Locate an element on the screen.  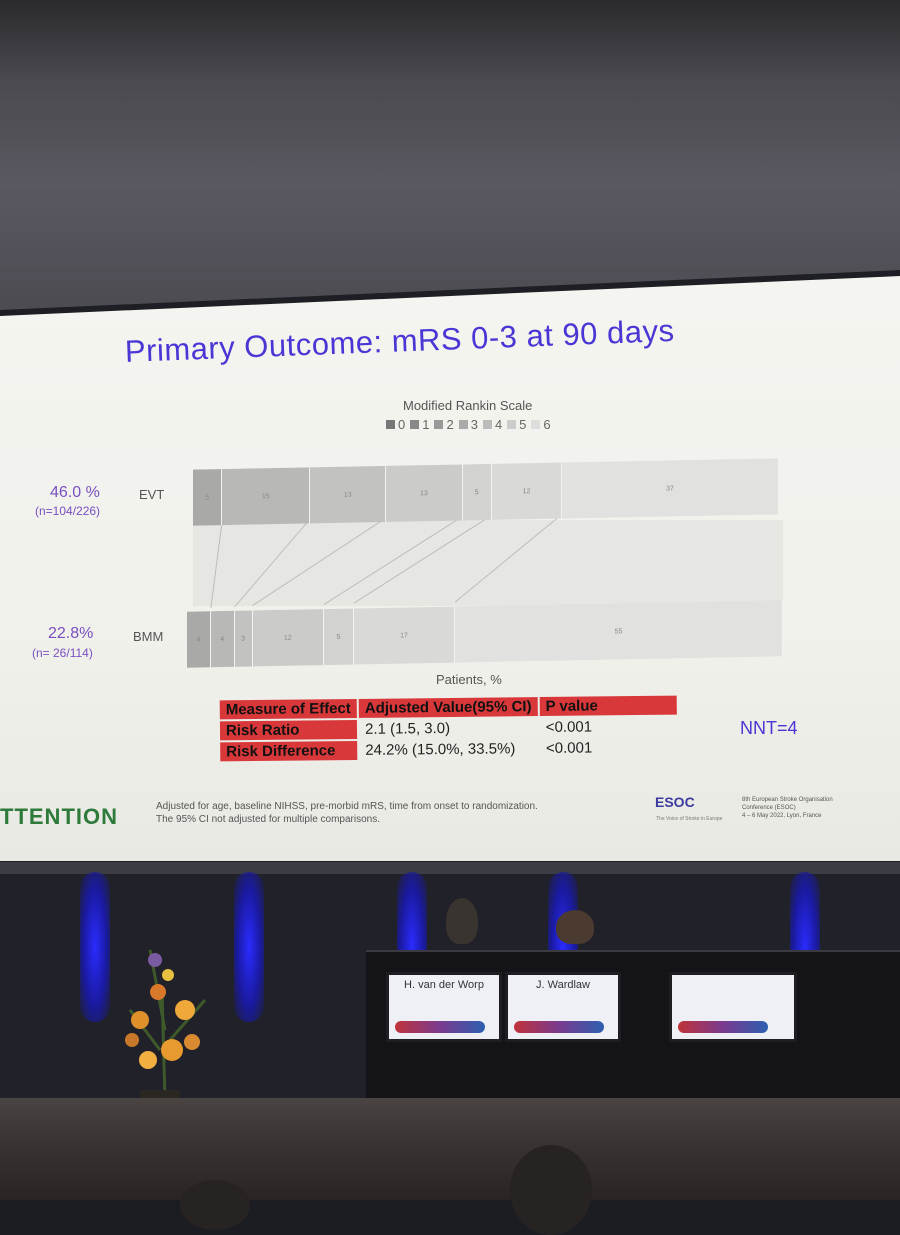
nameplate-name: H. van der Worp is located at coordinates (444, 985).